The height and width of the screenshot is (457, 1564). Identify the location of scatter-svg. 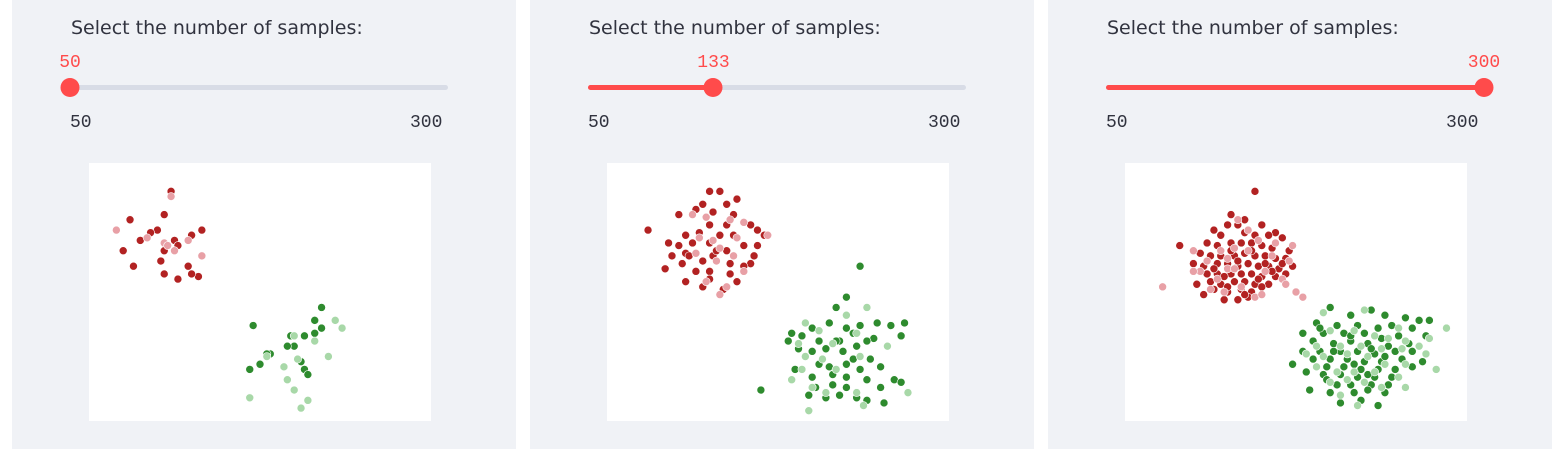
(229, 300).